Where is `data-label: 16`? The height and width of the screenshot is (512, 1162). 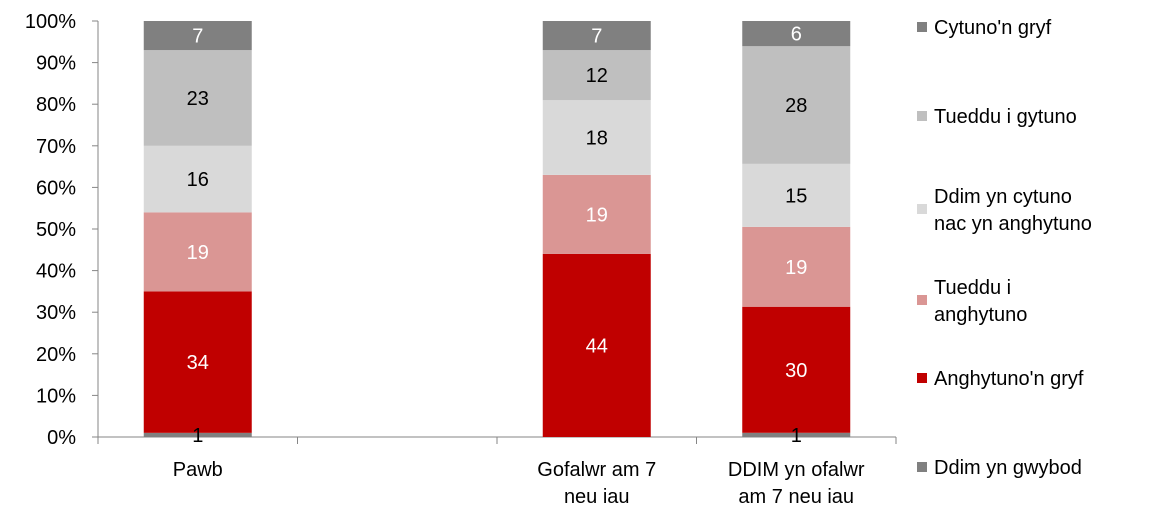
data-label: 16 is located at coordinates (198, 180).